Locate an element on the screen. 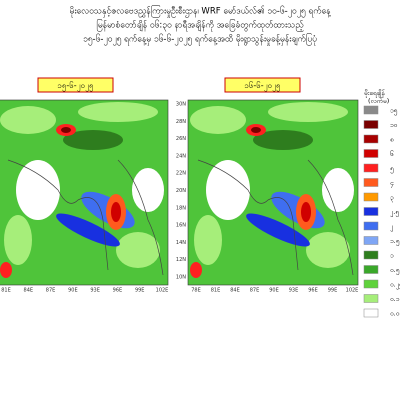 The image size is (400, 400). legend-label: ၂ is located at coordinates (391, 227).